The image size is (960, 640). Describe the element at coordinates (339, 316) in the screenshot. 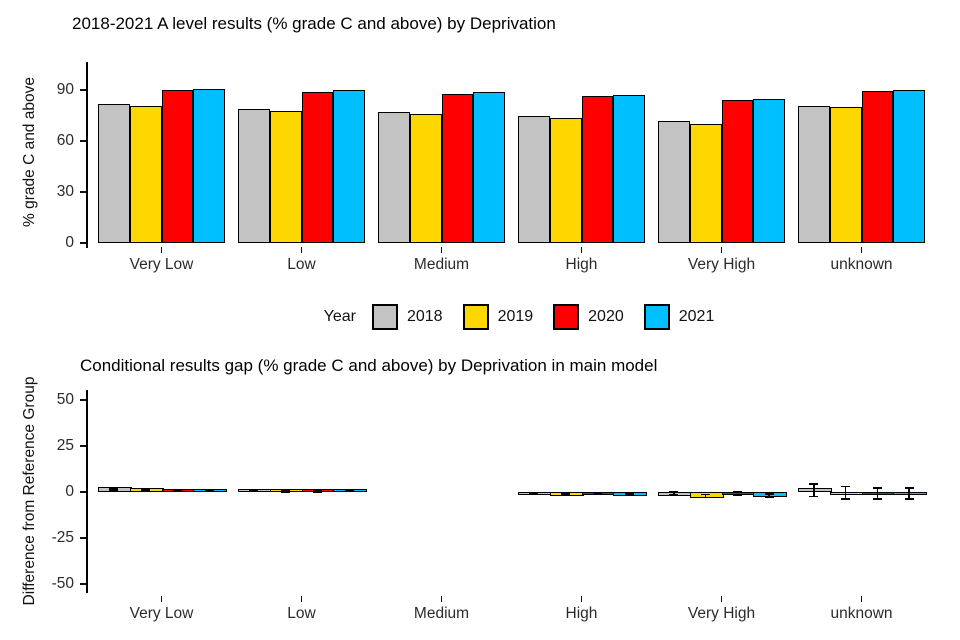

I see `legend-title: Year` at that location.